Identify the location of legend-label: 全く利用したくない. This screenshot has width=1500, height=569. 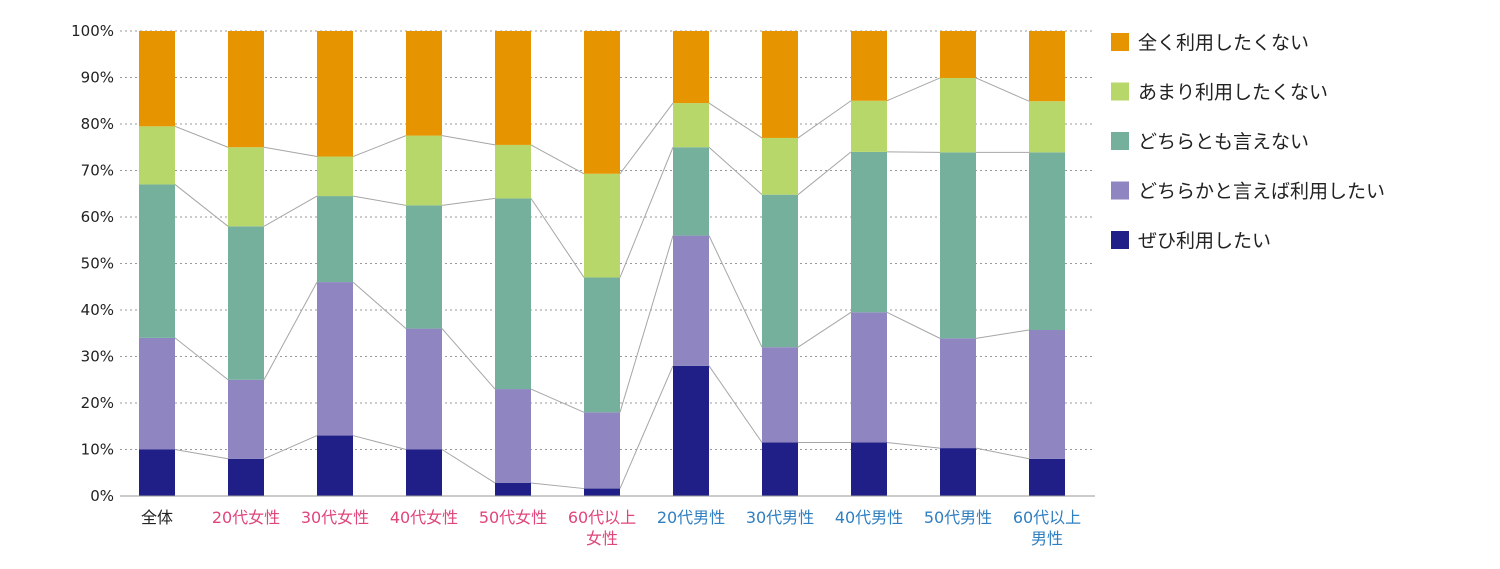
(1223, 43).